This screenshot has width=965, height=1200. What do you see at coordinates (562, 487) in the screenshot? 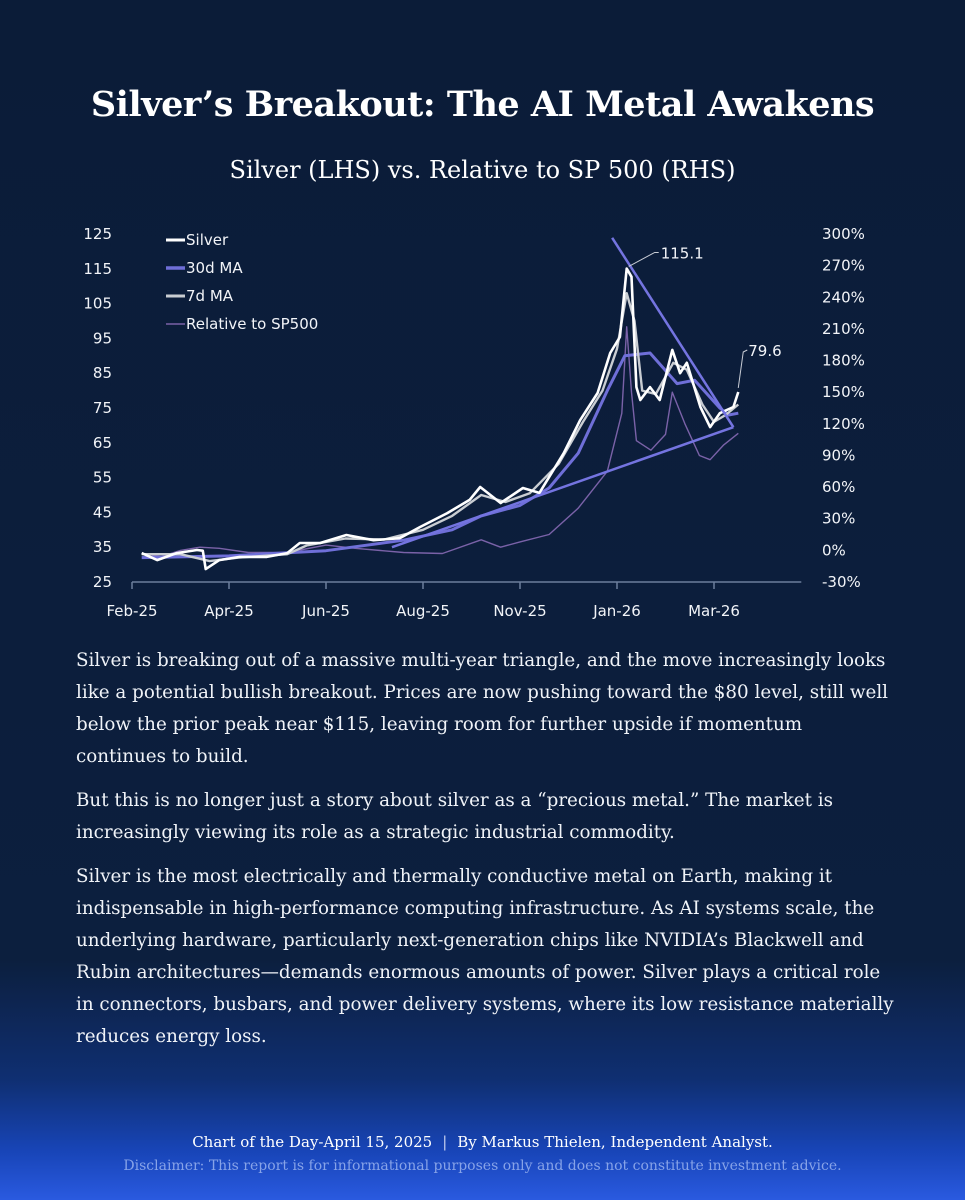
I see `lower-trendline` at bounding box center [562, 487].